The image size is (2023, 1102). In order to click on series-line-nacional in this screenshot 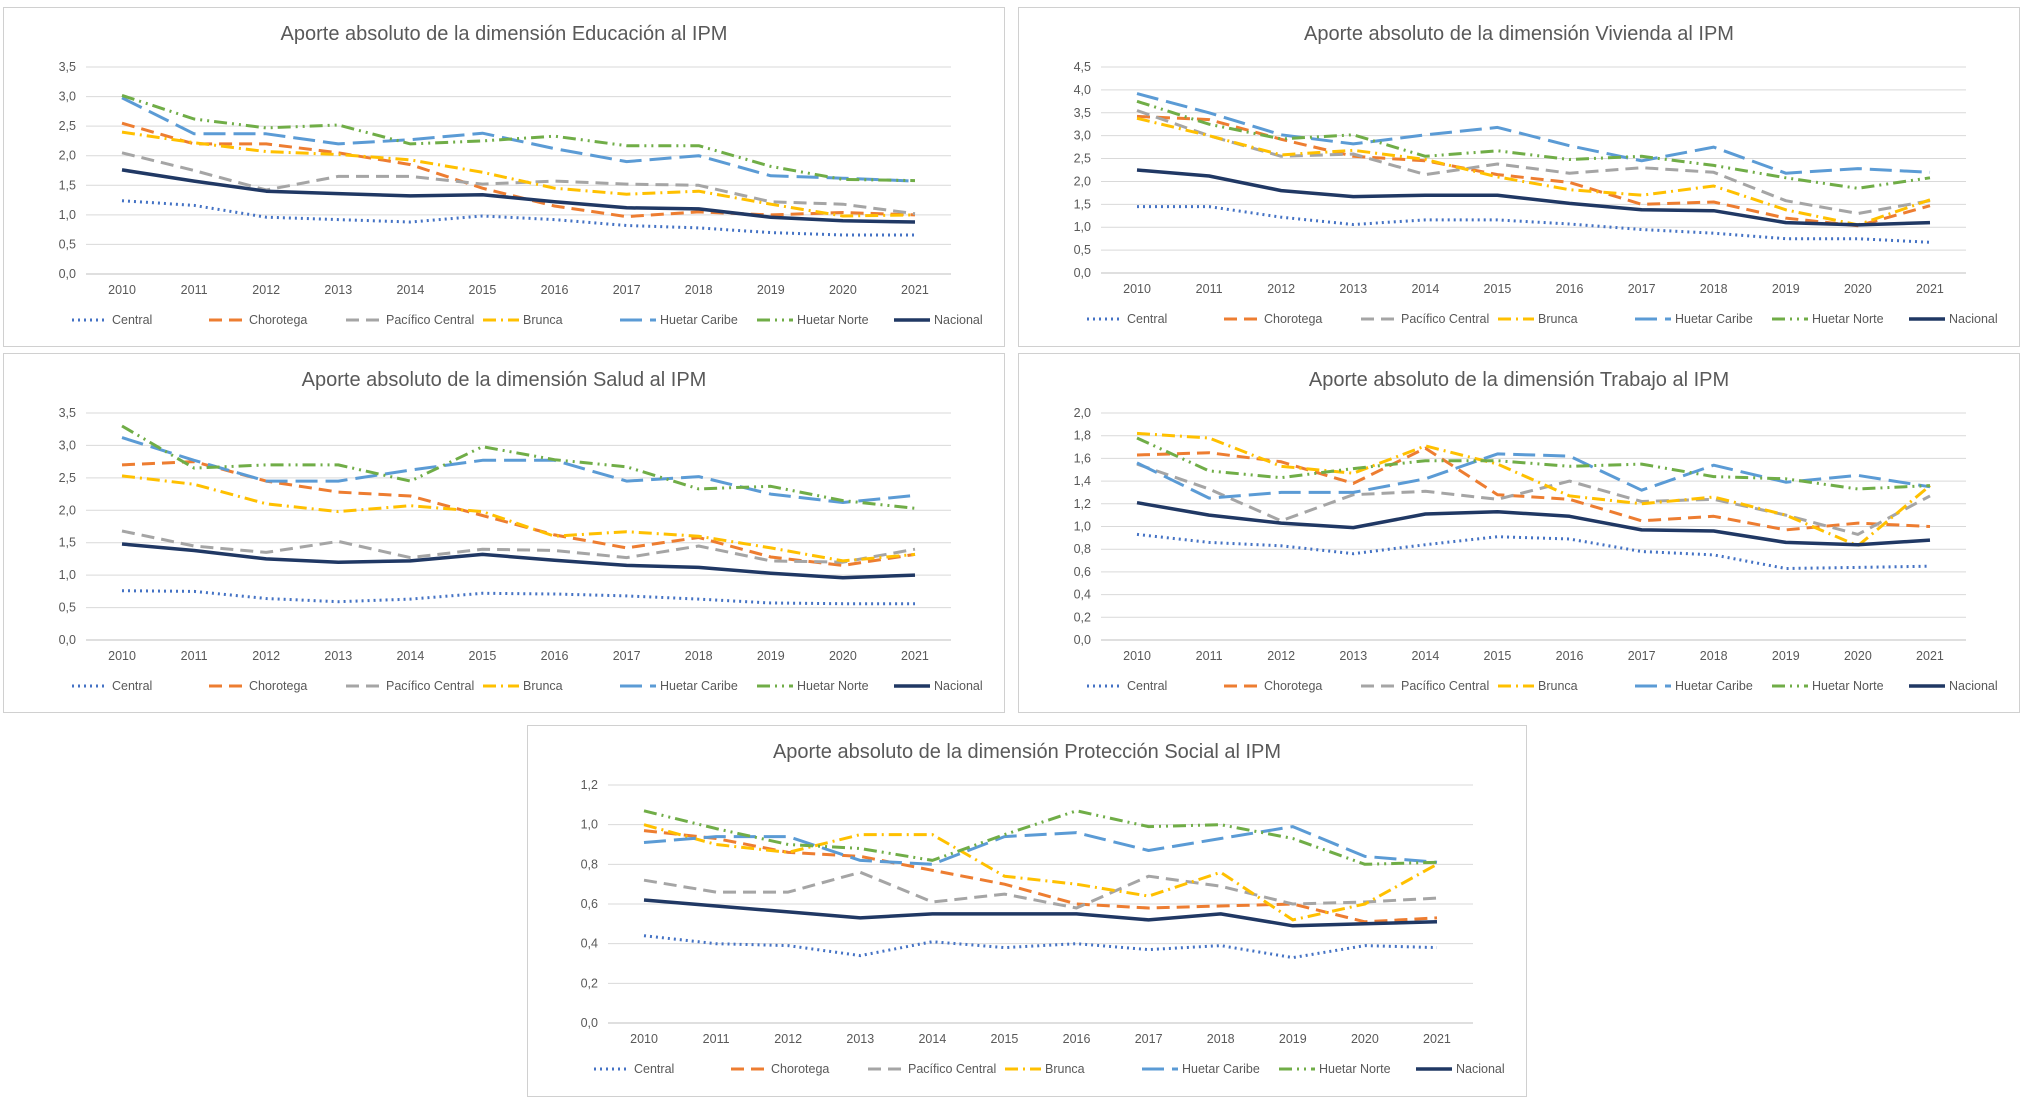, I will do `click(518, 561)`.